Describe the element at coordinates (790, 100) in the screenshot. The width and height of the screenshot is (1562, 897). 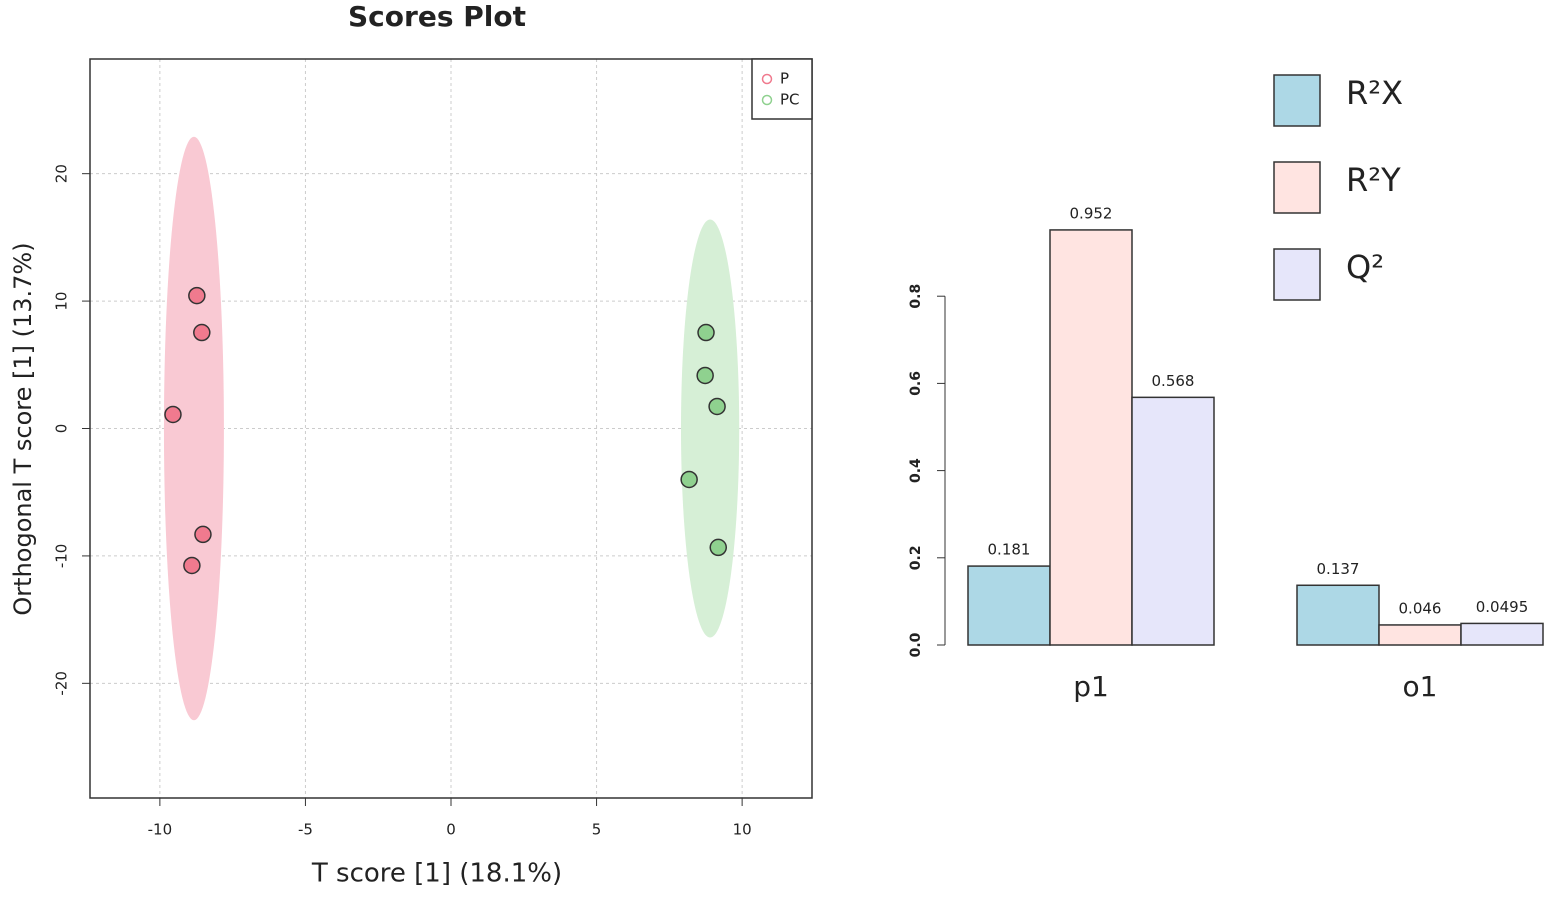
I see `legend-label: PC` at that location.